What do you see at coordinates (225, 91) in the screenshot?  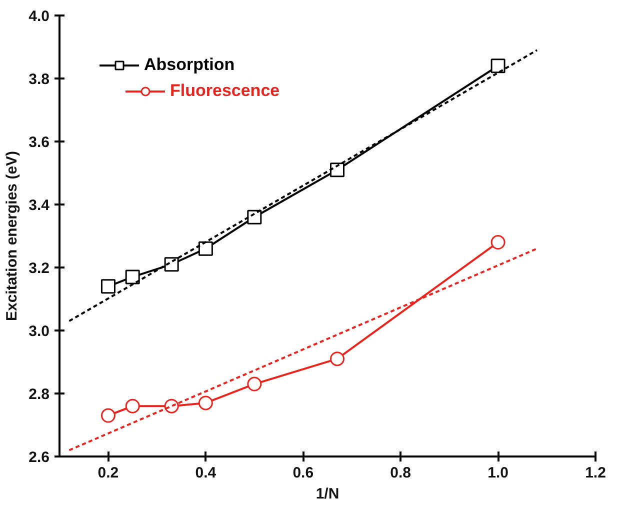 I see `legend-label: Fluorescence` at bounding box center [225, 91].